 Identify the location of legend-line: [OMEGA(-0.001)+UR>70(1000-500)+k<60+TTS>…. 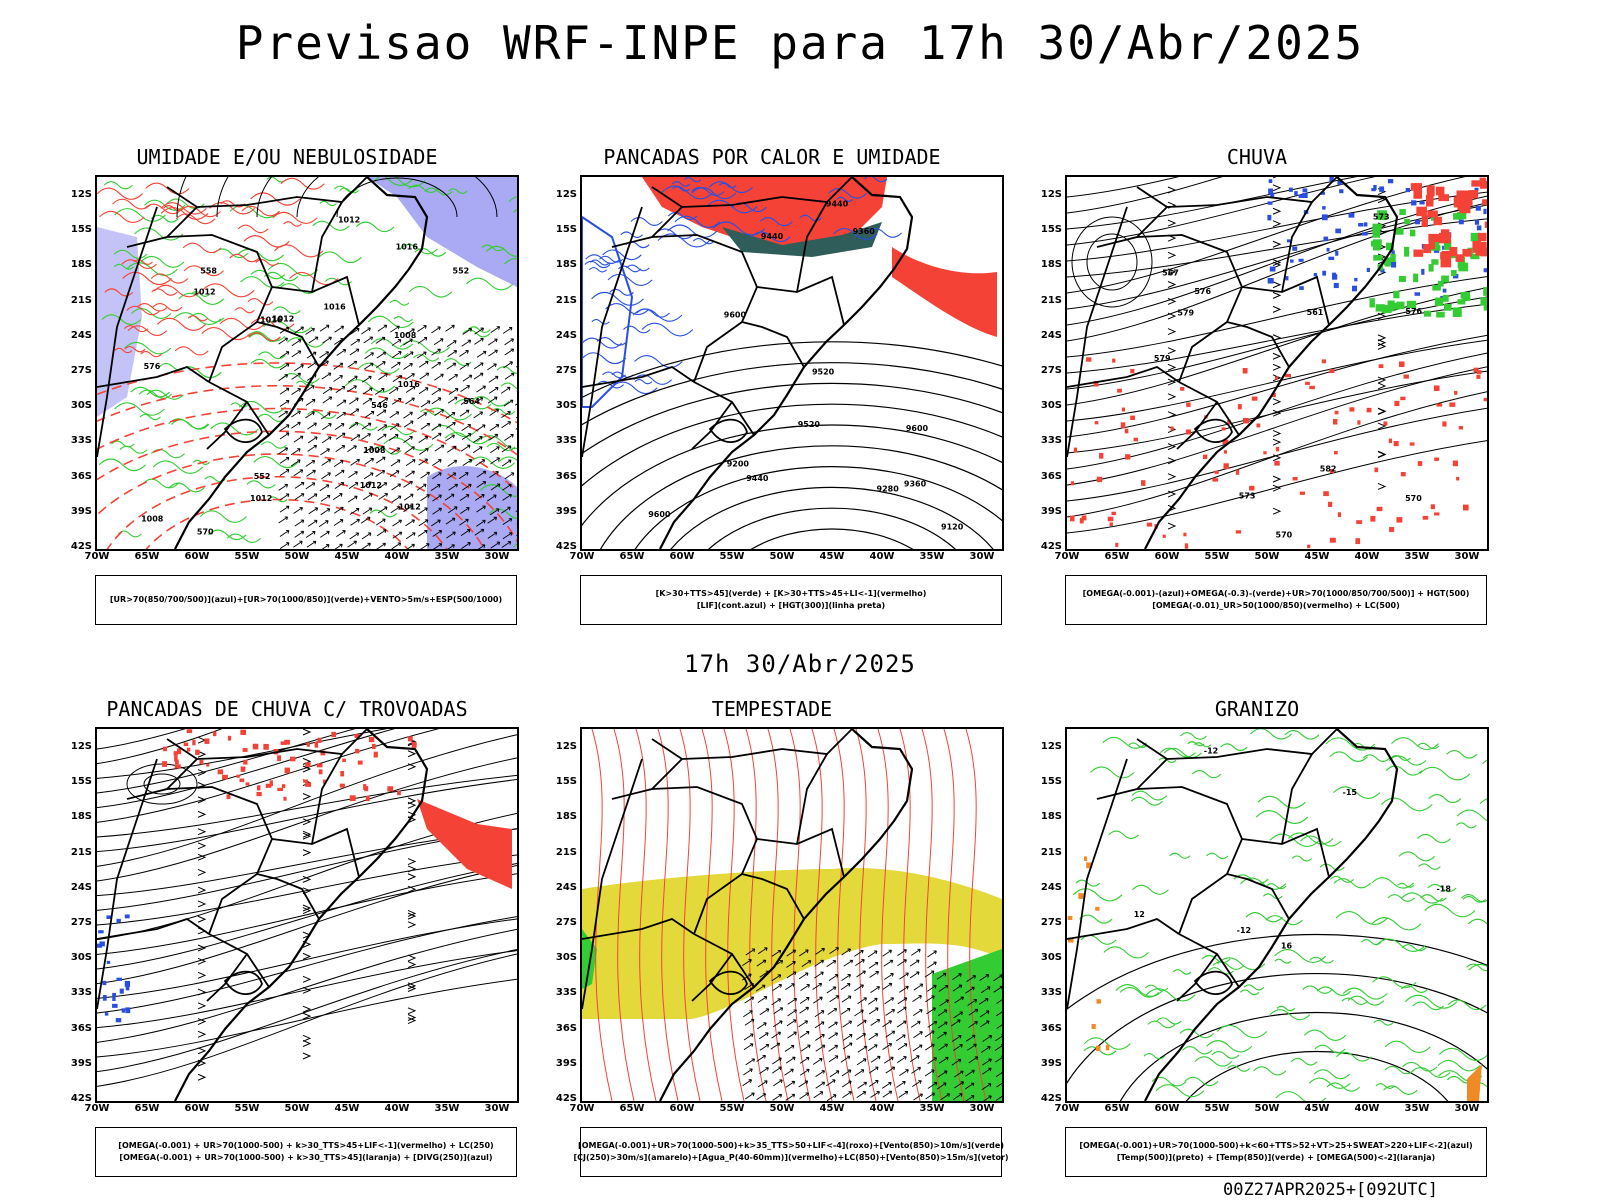
(1276, 1145).